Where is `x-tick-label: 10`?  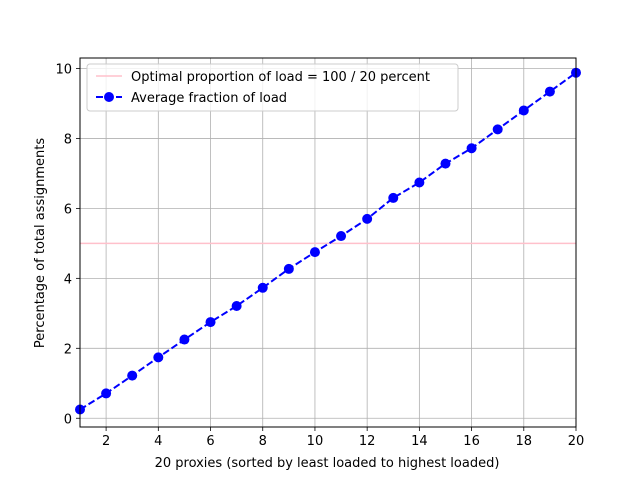 x-tick-label: 10 is located at coordinates (315, 441).